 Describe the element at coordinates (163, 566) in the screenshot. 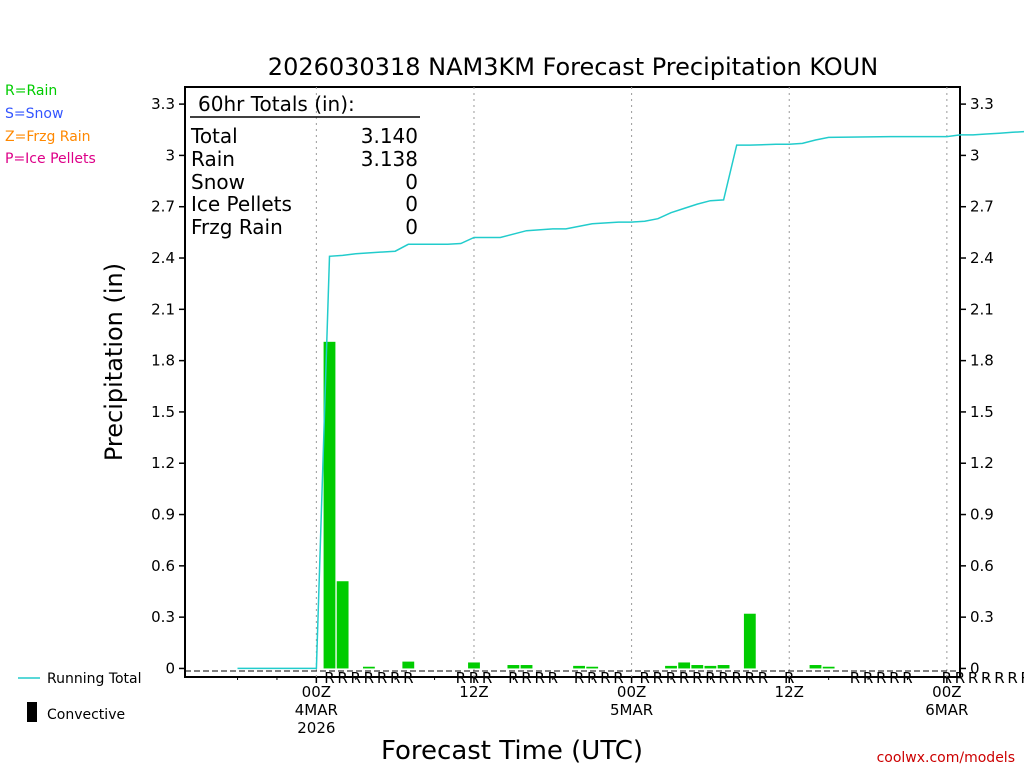

I see `y-tick-label-left: 0.6` at that location.